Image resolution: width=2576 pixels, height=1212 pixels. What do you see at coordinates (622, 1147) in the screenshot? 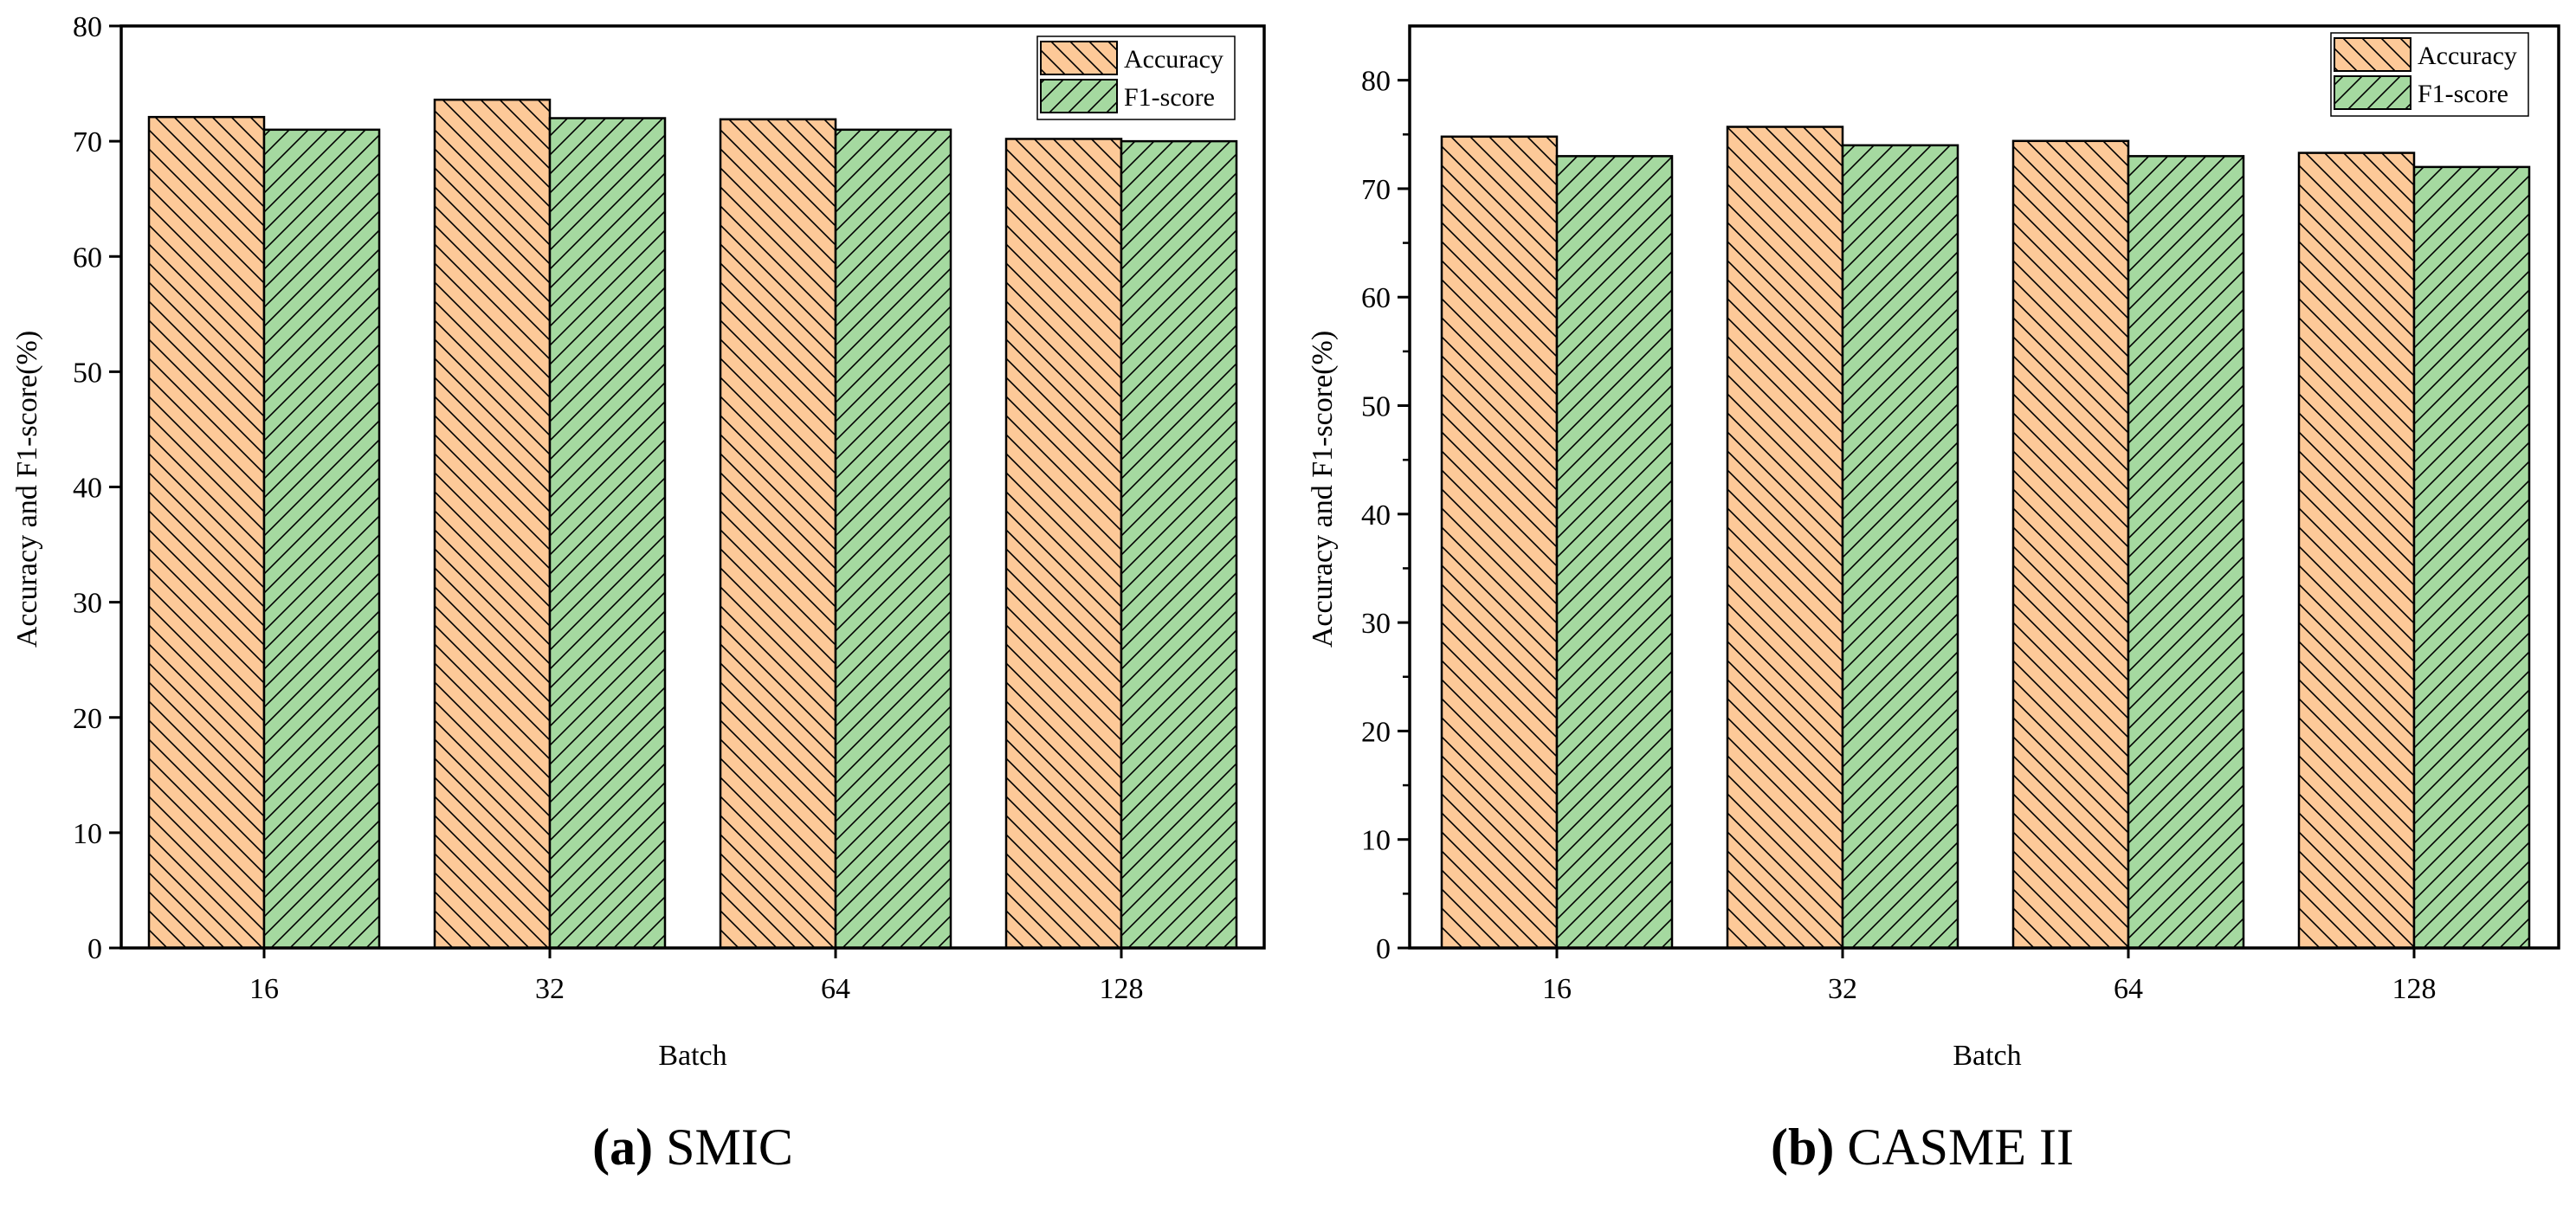
I see `panel-letter: (a)` at bounding box center [622, 1147].